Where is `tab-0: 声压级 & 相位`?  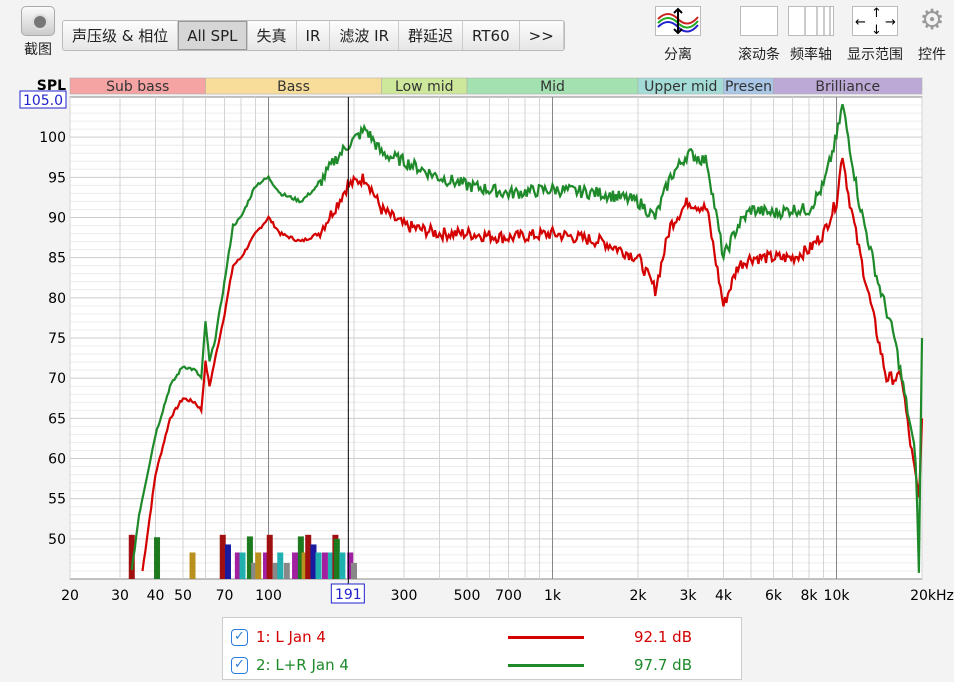 tab-0: 声压级 & 相位 is located at coordinates (121, 35).